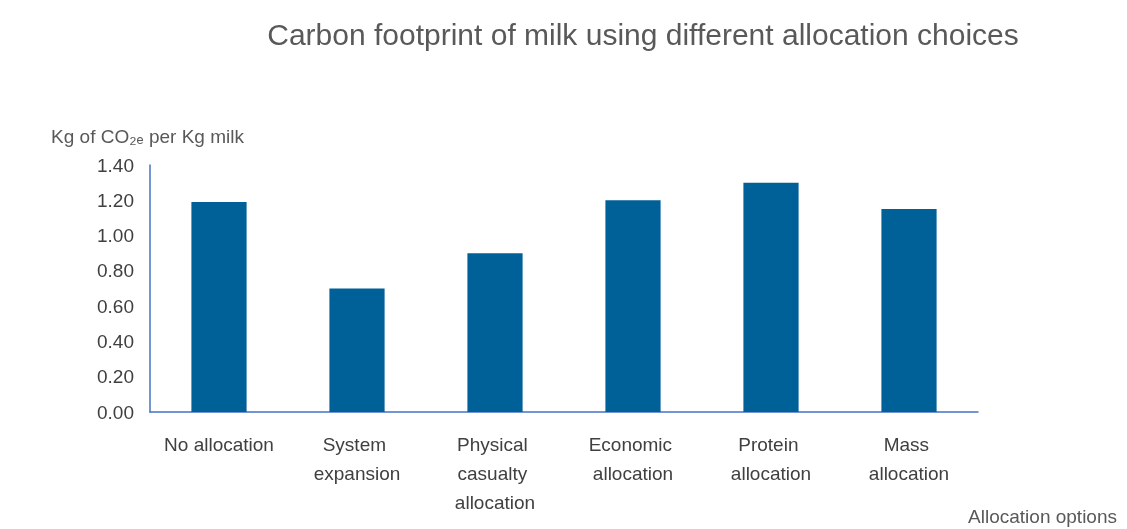  What do you see at coordinates (495, 473) in the screenshot?
I see `x-tick-label: Physical casualty allocation` at bounding box center [495, 473].